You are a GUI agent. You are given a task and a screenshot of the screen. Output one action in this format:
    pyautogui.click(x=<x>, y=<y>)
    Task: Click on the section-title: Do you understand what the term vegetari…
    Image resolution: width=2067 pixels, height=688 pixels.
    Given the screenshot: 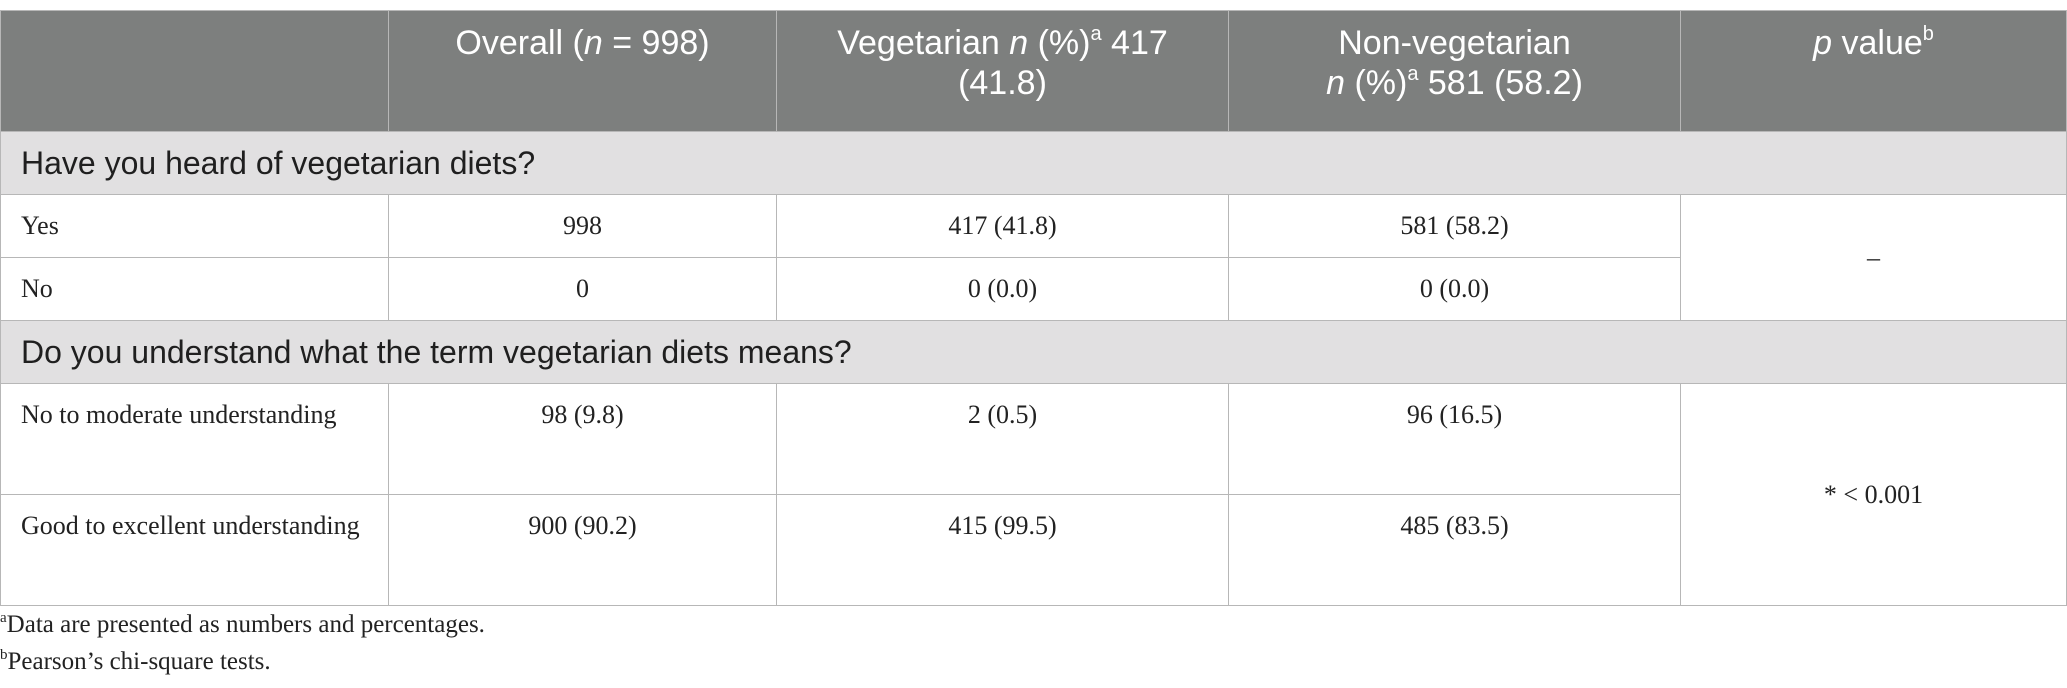 What is the action you would take?
    pyautogui.click(x=1033, y=352)
    